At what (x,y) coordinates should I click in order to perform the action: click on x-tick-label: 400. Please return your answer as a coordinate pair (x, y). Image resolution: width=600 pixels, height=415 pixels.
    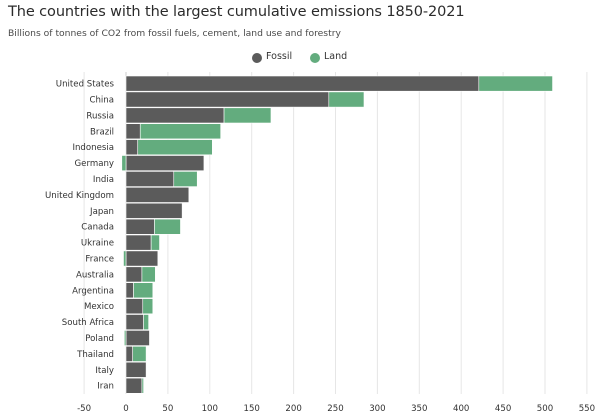
    Looking at the image, I should click on (461, 409).